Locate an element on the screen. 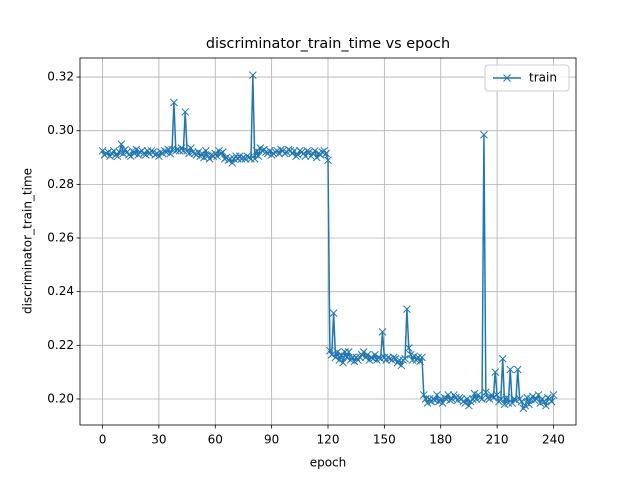 The image size is (640, 480). x-tick-label: 240 is located at coordinates (553, 440).